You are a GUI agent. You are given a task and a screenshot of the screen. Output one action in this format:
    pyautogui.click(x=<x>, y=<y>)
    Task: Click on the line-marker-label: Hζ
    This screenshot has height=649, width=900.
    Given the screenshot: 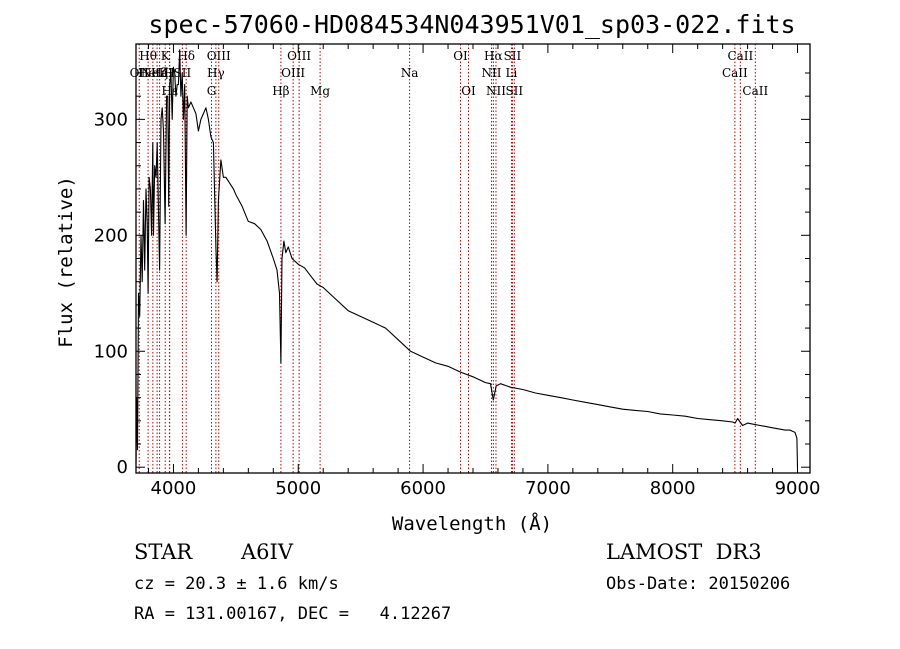 What is the action you would take?
    pyautogui.click(x=159, y=73)
    